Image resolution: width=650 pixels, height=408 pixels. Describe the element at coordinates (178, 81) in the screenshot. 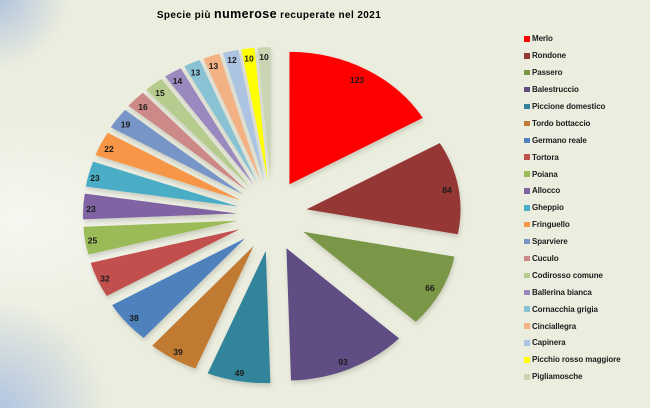

I see `svg-text: 14` at that location.